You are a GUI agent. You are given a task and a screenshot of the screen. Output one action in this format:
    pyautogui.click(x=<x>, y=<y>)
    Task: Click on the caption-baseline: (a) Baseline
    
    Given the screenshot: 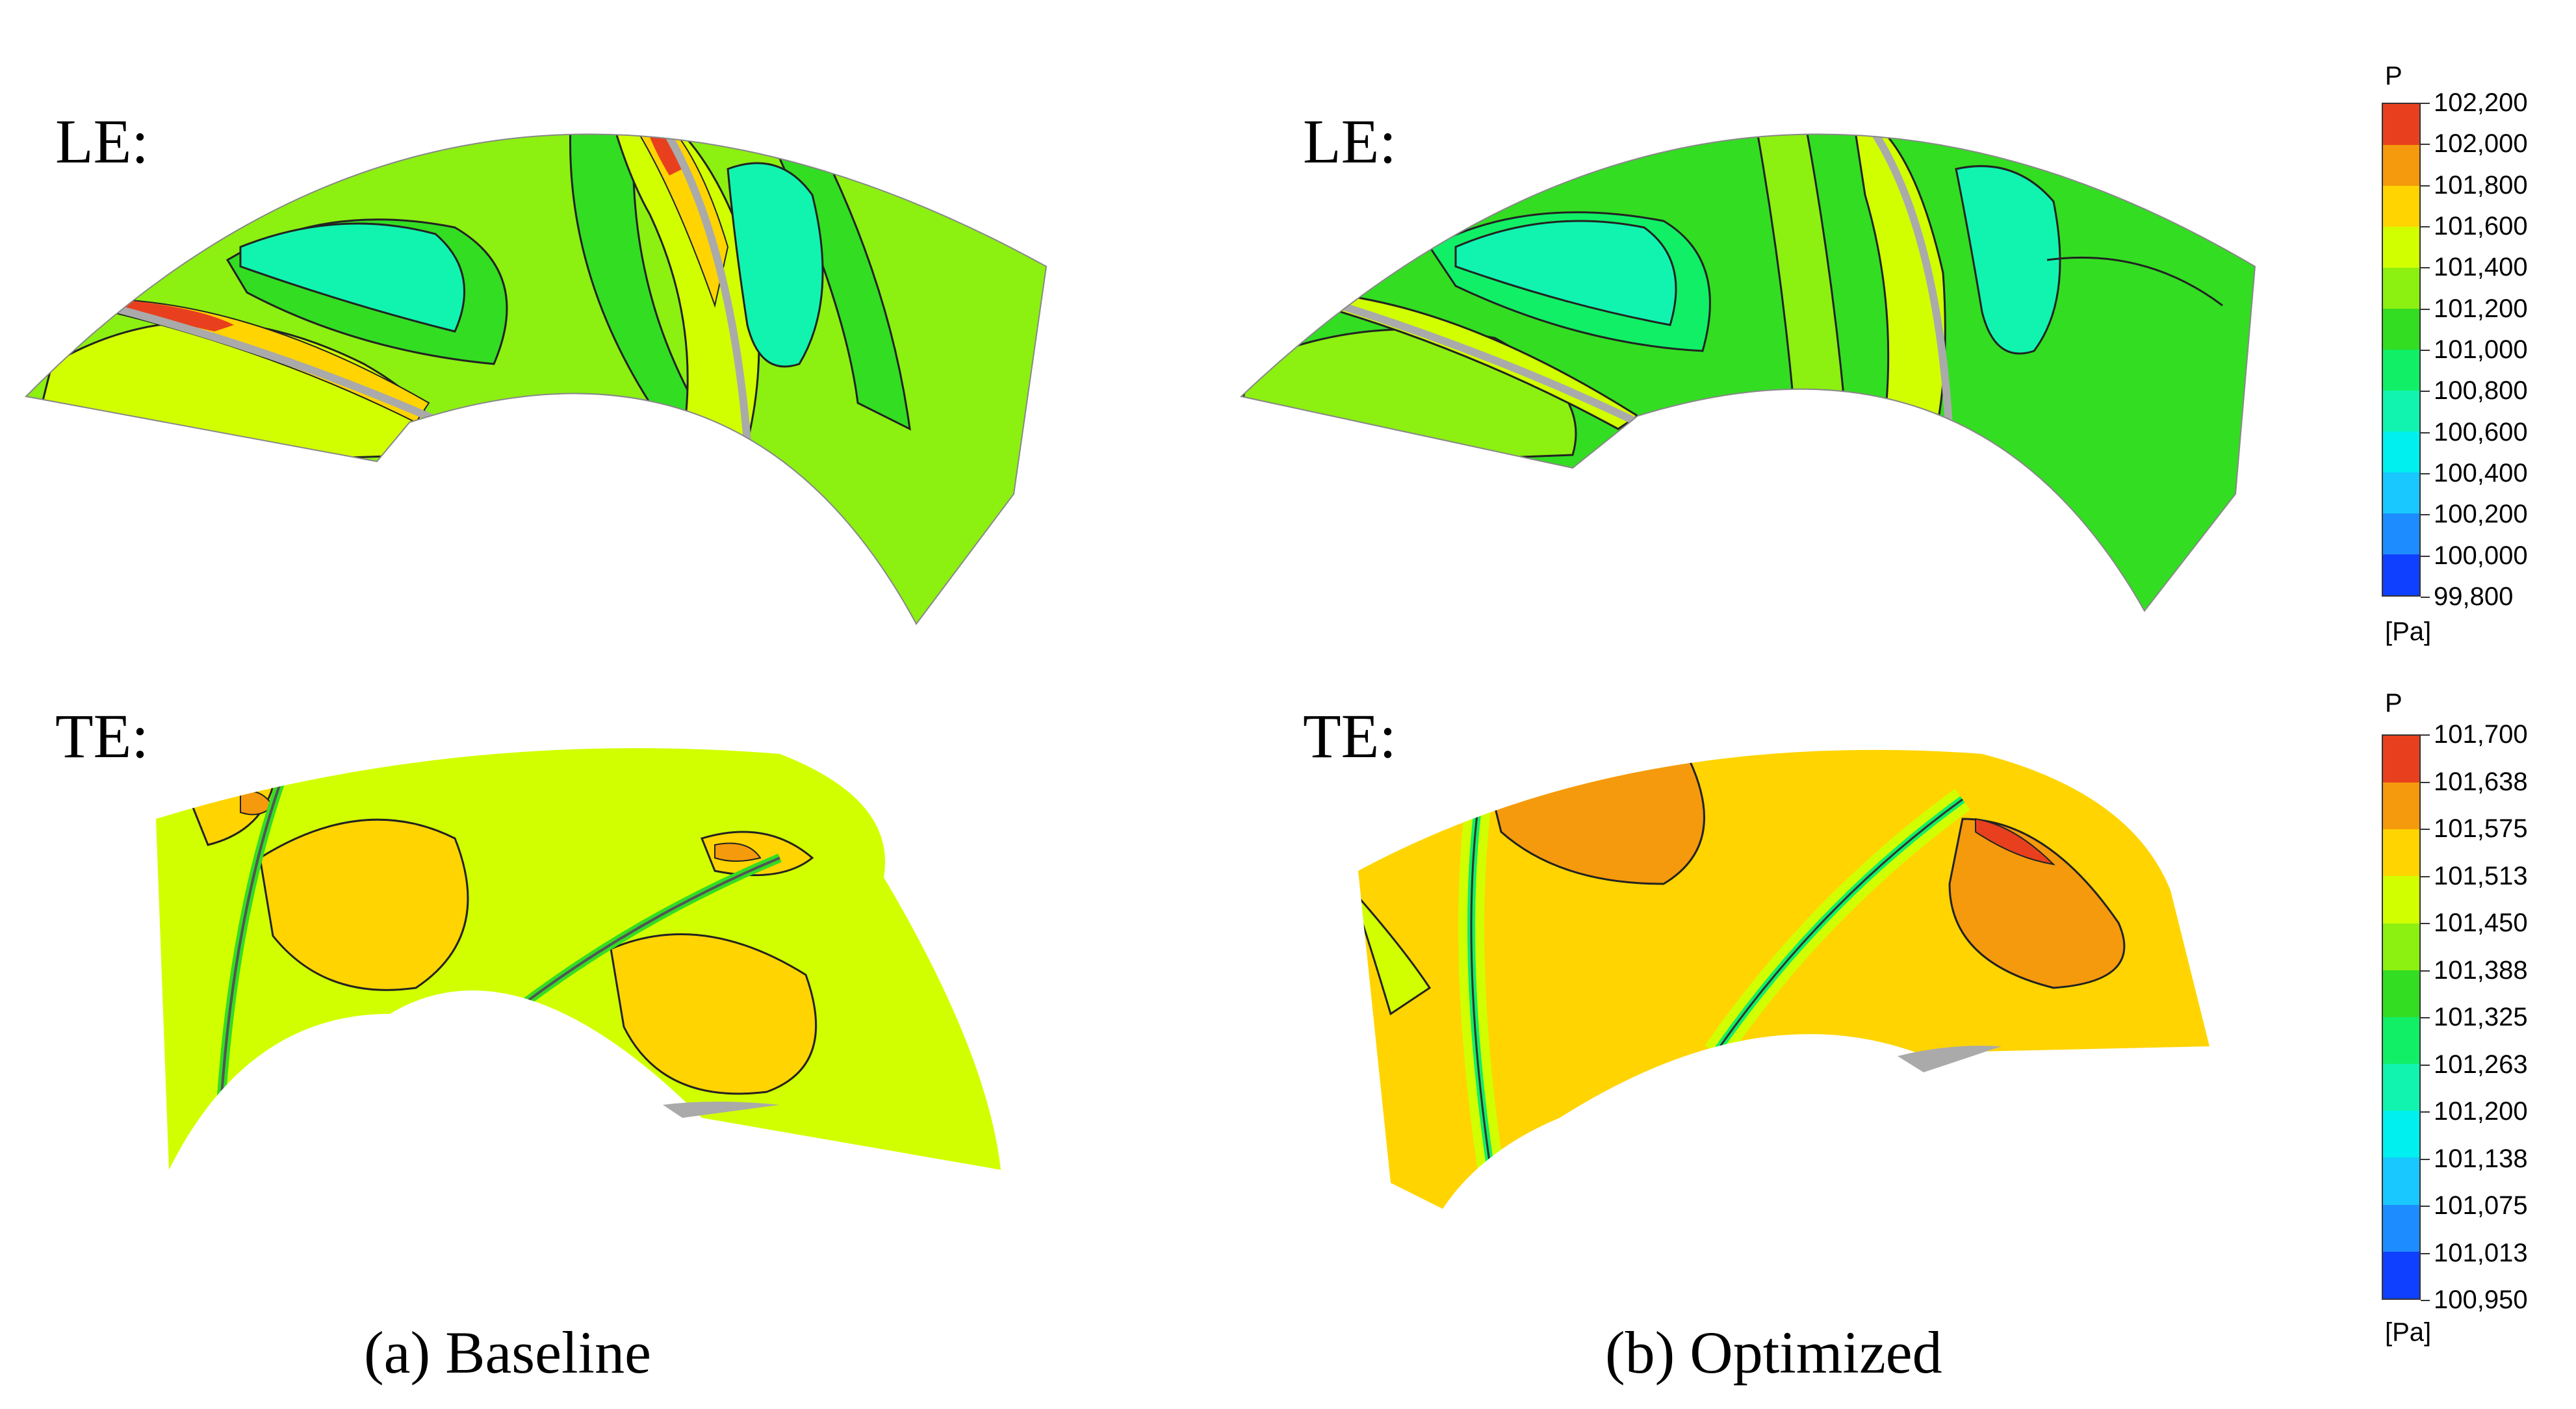 What is the action you would take?
    pyautogui.click(x=508, y=1353)
    